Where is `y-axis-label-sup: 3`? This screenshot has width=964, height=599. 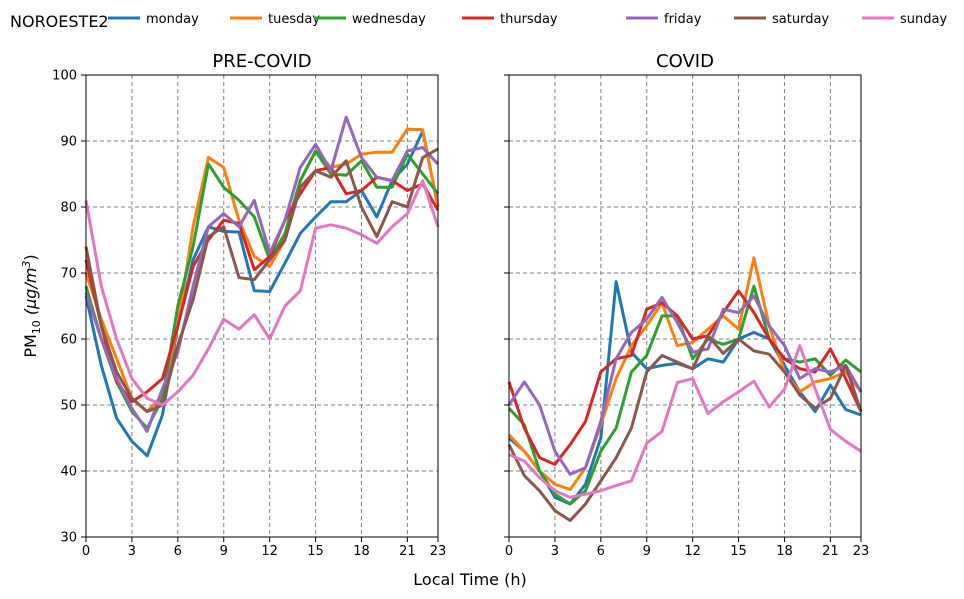 y-axis-label-sup: 3 is located at coordinates (26, 264).